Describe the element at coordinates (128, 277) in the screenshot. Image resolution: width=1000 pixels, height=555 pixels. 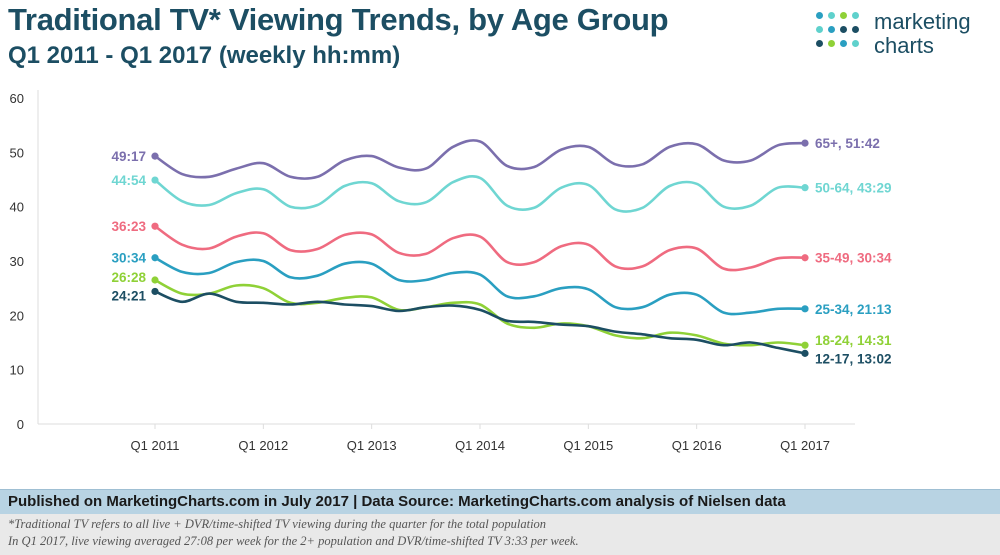
I see `series-start-label: 26:28` at that location.